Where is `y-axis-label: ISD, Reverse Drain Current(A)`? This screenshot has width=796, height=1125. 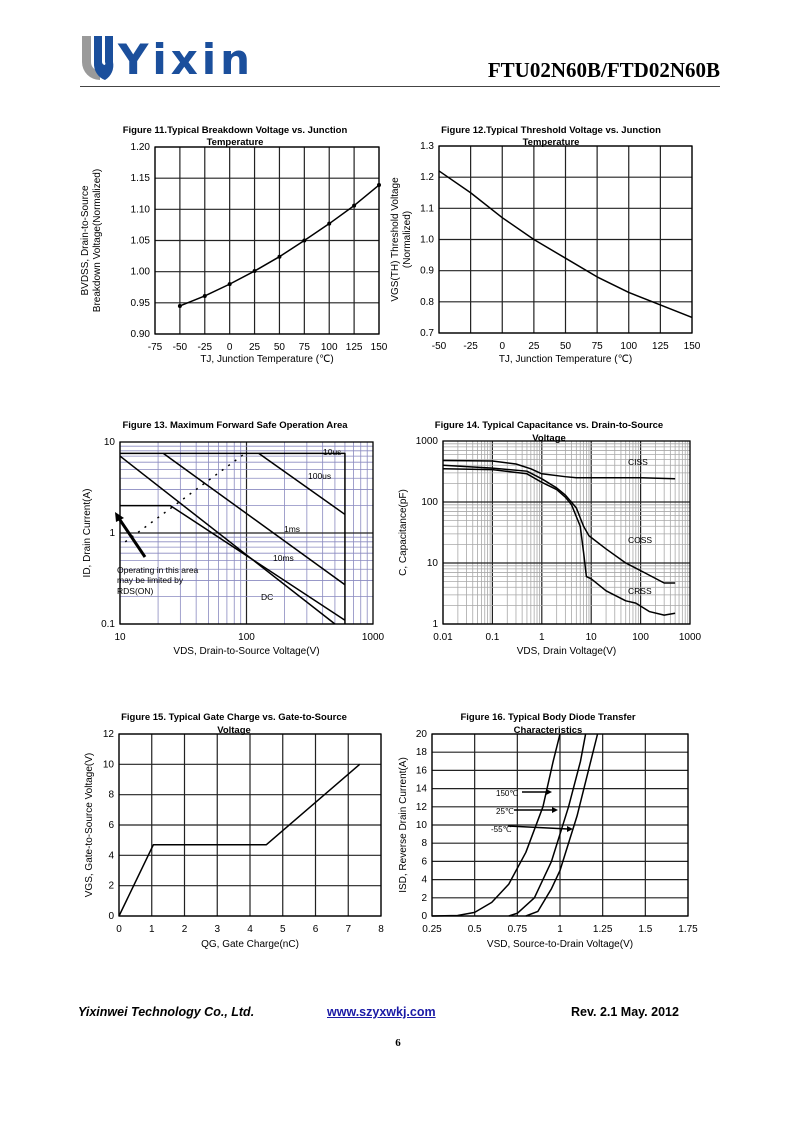
y-axis-label: ISD, Reverse Drain Current(A) is located at coordinates (403, 825).